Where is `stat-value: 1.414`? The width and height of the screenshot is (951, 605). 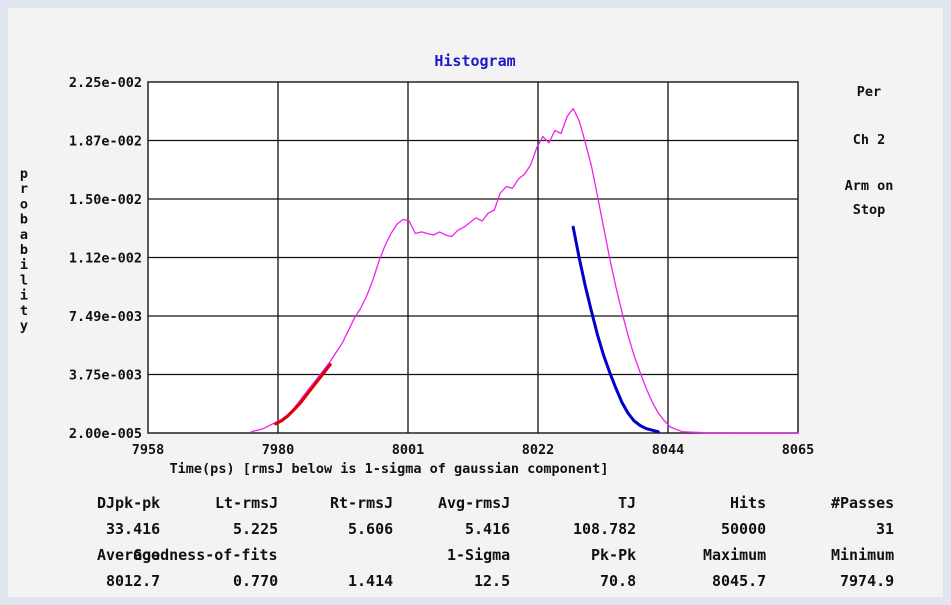
stat-value: 1.414 is located at coordinates (371, 581).